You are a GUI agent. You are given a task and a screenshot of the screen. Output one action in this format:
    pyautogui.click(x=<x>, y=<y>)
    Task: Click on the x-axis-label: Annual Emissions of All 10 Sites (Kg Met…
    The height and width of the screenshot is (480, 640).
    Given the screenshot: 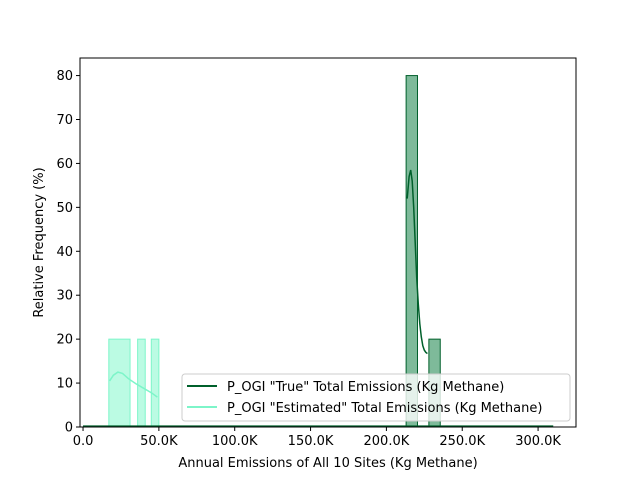 What is the action you would take?
    pyautogui.click(x=327, y=463)
    